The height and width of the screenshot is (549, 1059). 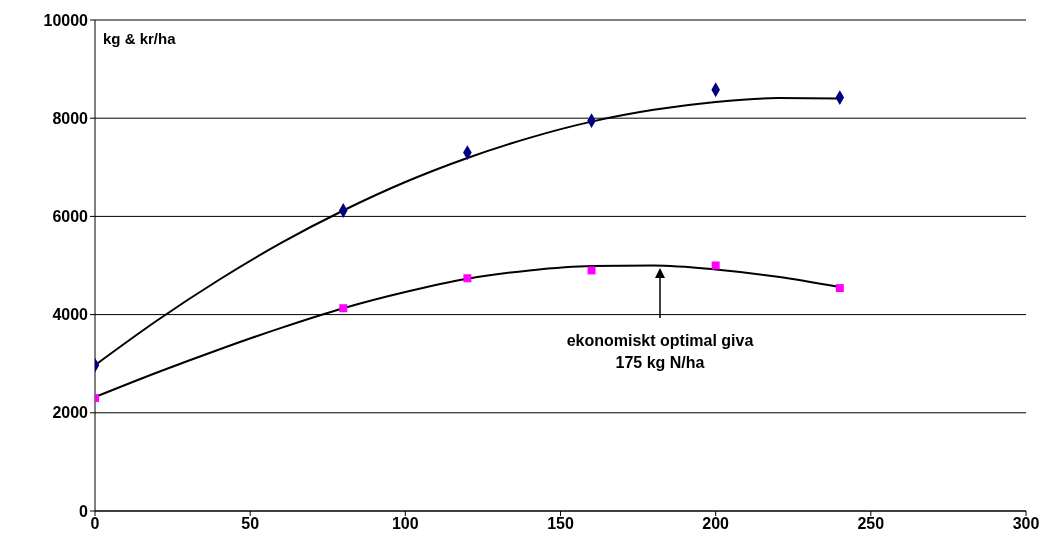 What do you see at coordinates (660, 352) in the screenshot?
I see `annotation: ekonomiskt optimal giva 175 kg N/ha` at bounding box center [660, 352].